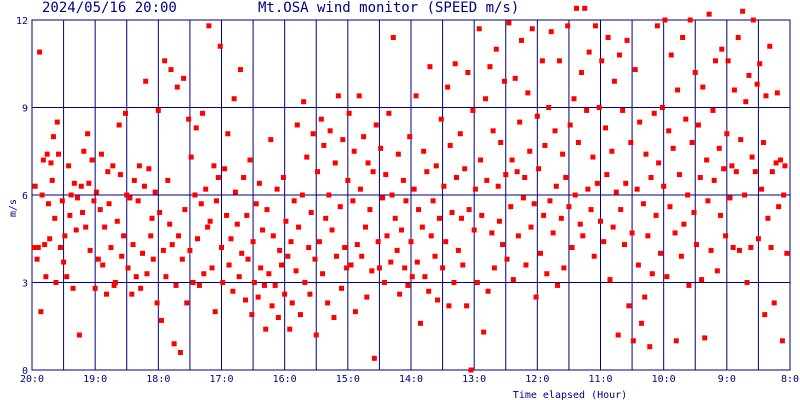 The height and width of the screenshot is (400, 800). I want to click on x-tick-label: 13:0, so click(474, 379).